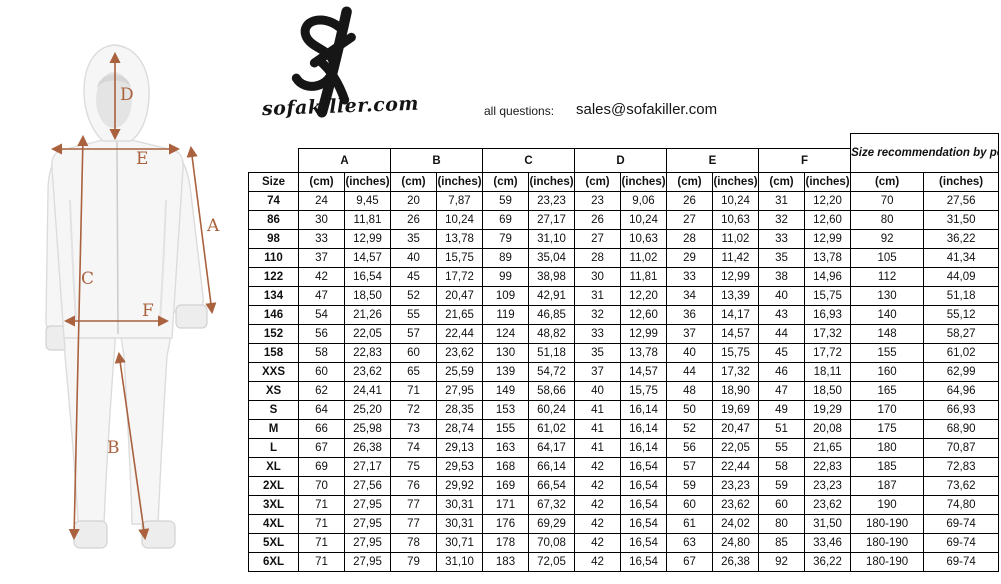  What do you see at coordinates (961, 277) in the screenshot?
I see `value-cell: 44,09` at bounding box center [961, 277].